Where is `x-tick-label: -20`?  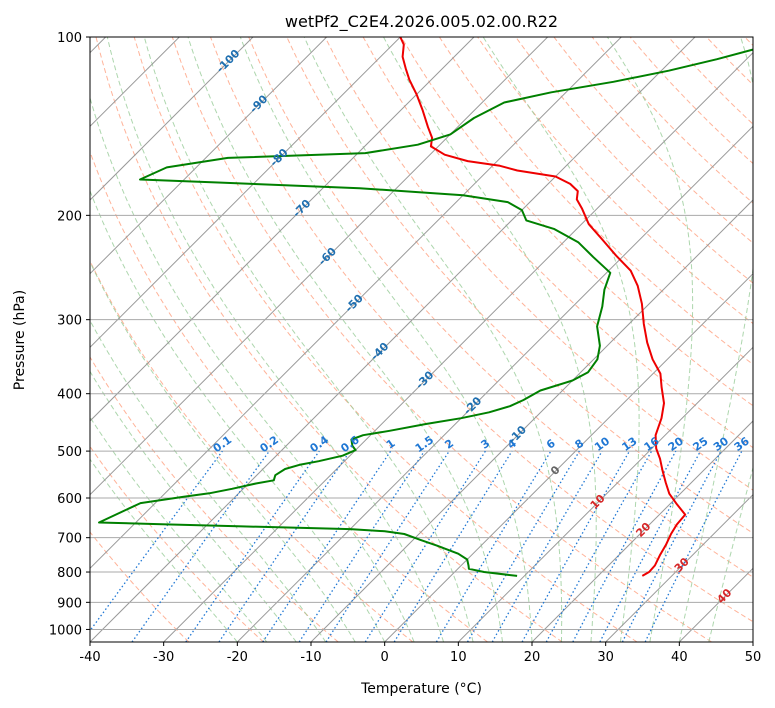 x-tick-label: -20 is located at coordinates (237, 657).